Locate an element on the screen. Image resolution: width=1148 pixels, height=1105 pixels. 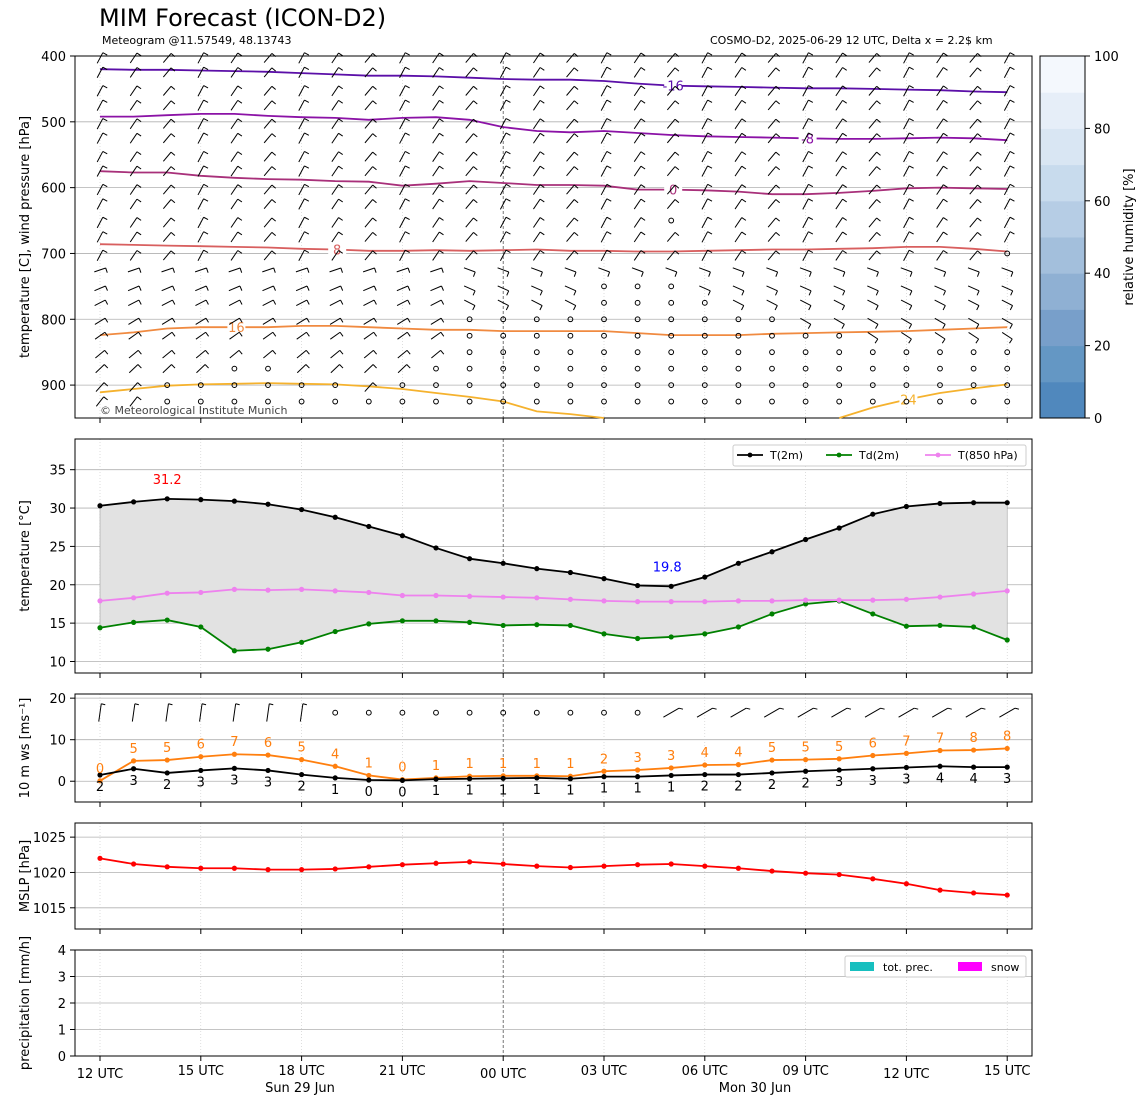
isotherm-line is located at coordinates (553, 183).